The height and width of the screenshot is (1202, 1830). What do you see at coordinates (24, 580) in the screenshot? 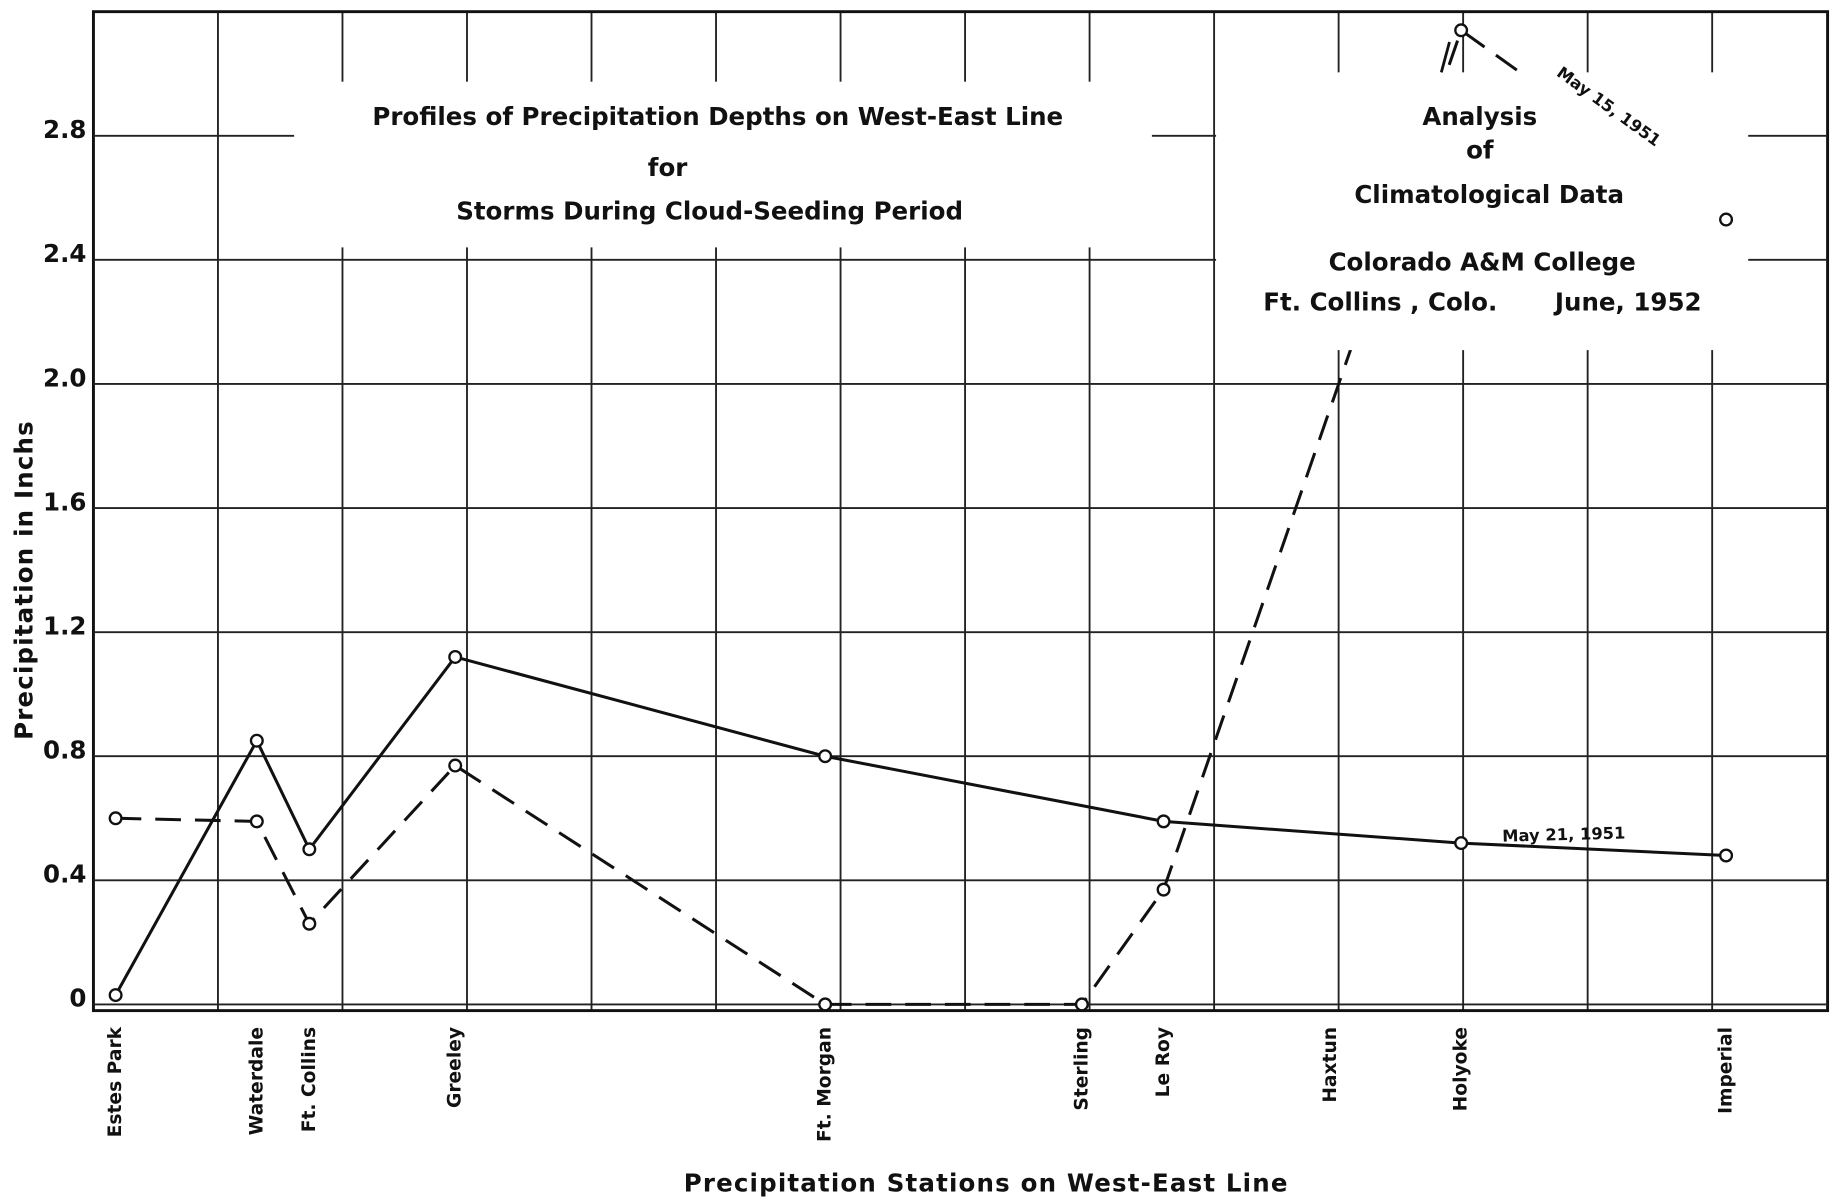
I see `y-axis-label: Precipitation in Inchs` at bounding box center [24, 580].